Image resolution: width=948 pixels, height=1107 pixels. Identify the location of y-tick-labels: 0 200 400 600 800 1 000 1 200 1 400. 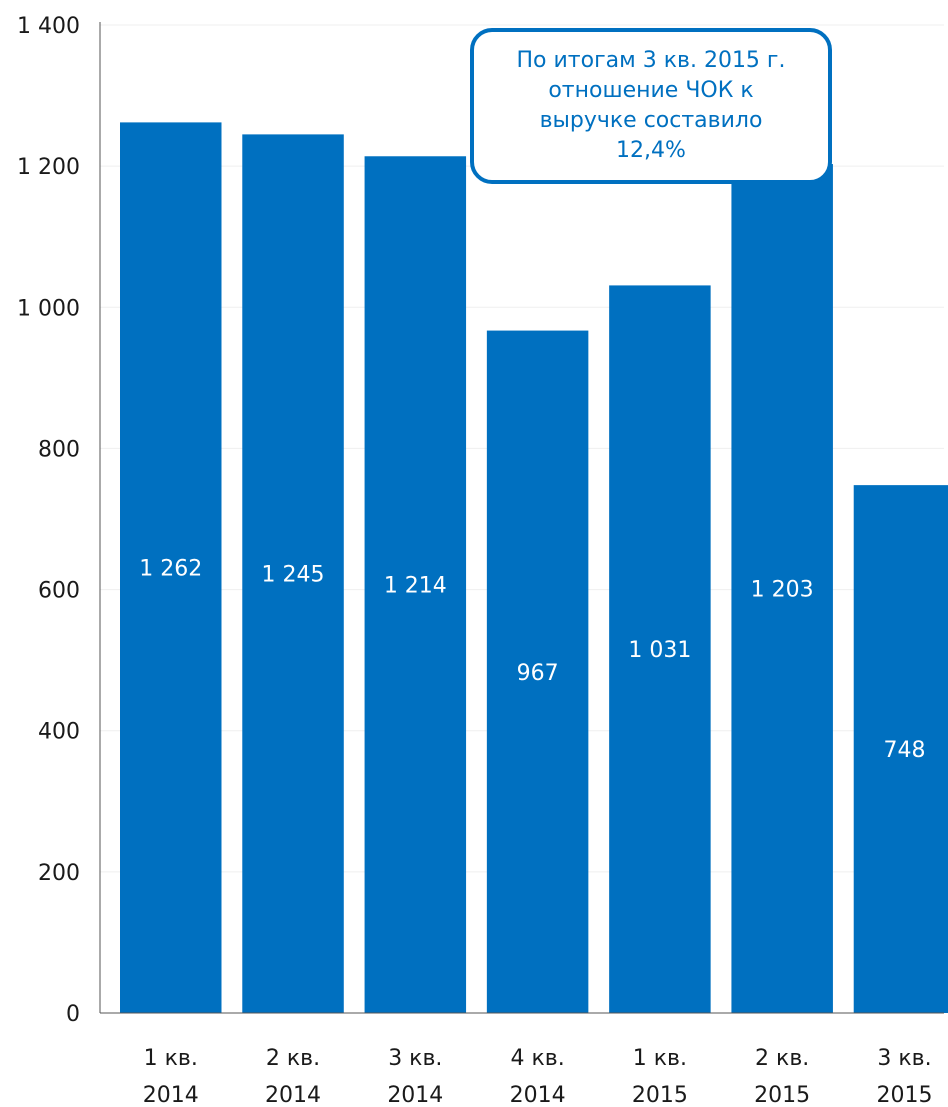
(48, 520).